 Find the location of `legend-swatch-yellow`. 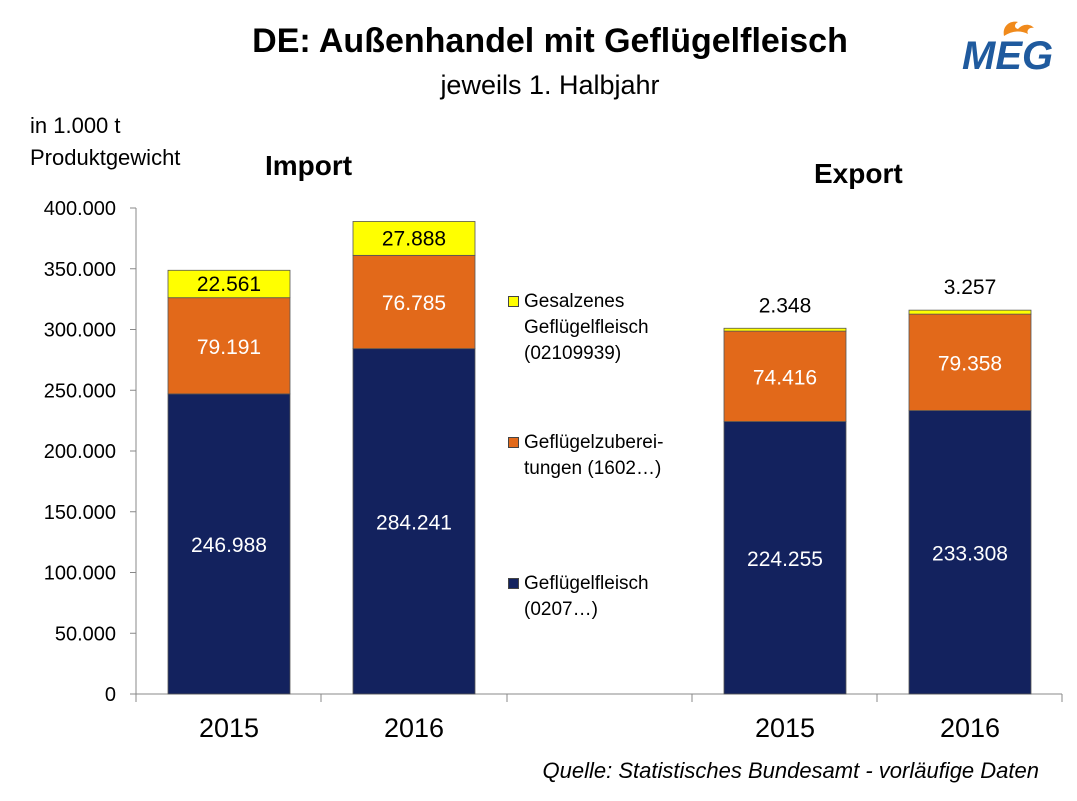

legend-swatch-yellow is located at coordinates (513, 301).